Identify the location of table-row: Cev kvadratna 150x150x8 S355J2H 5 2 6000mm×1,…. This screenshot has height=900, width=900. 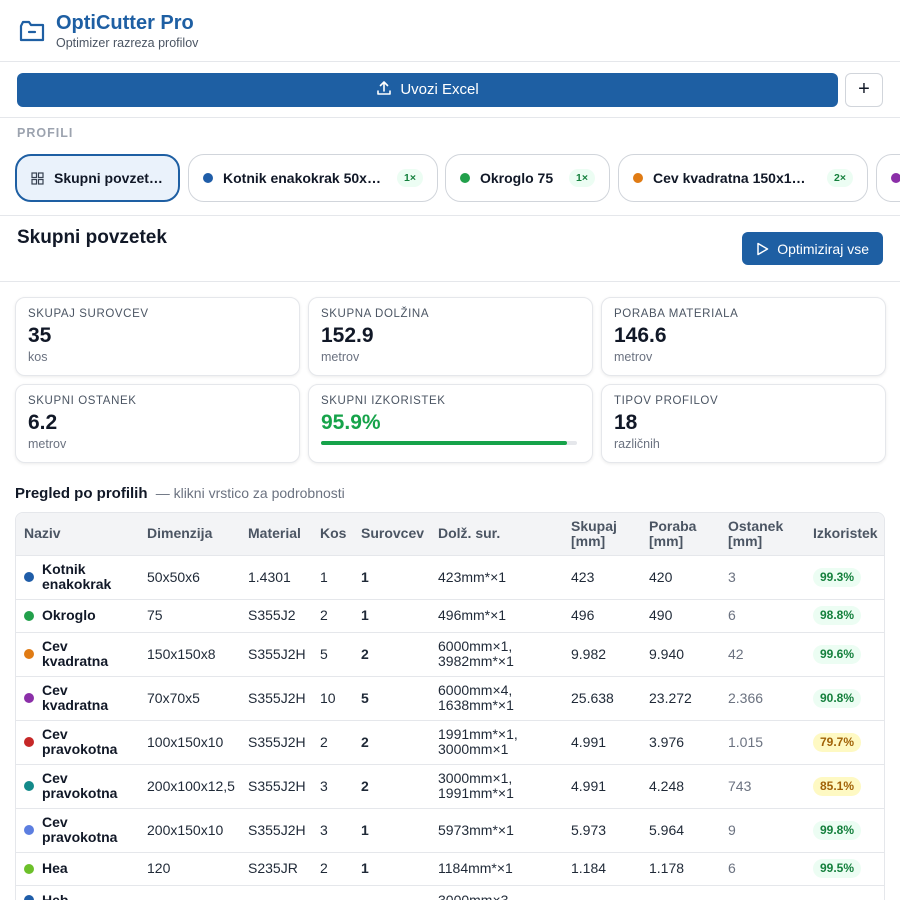
(450, 653).